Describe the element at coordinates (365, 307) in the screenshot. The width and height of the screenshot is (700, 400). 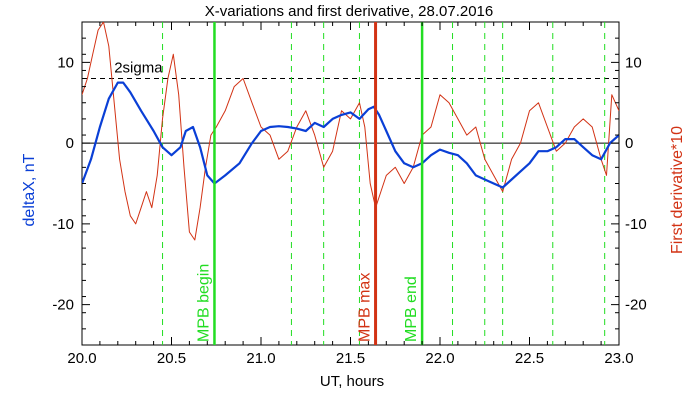
I see `marker-label-max: MPB max` at that location.